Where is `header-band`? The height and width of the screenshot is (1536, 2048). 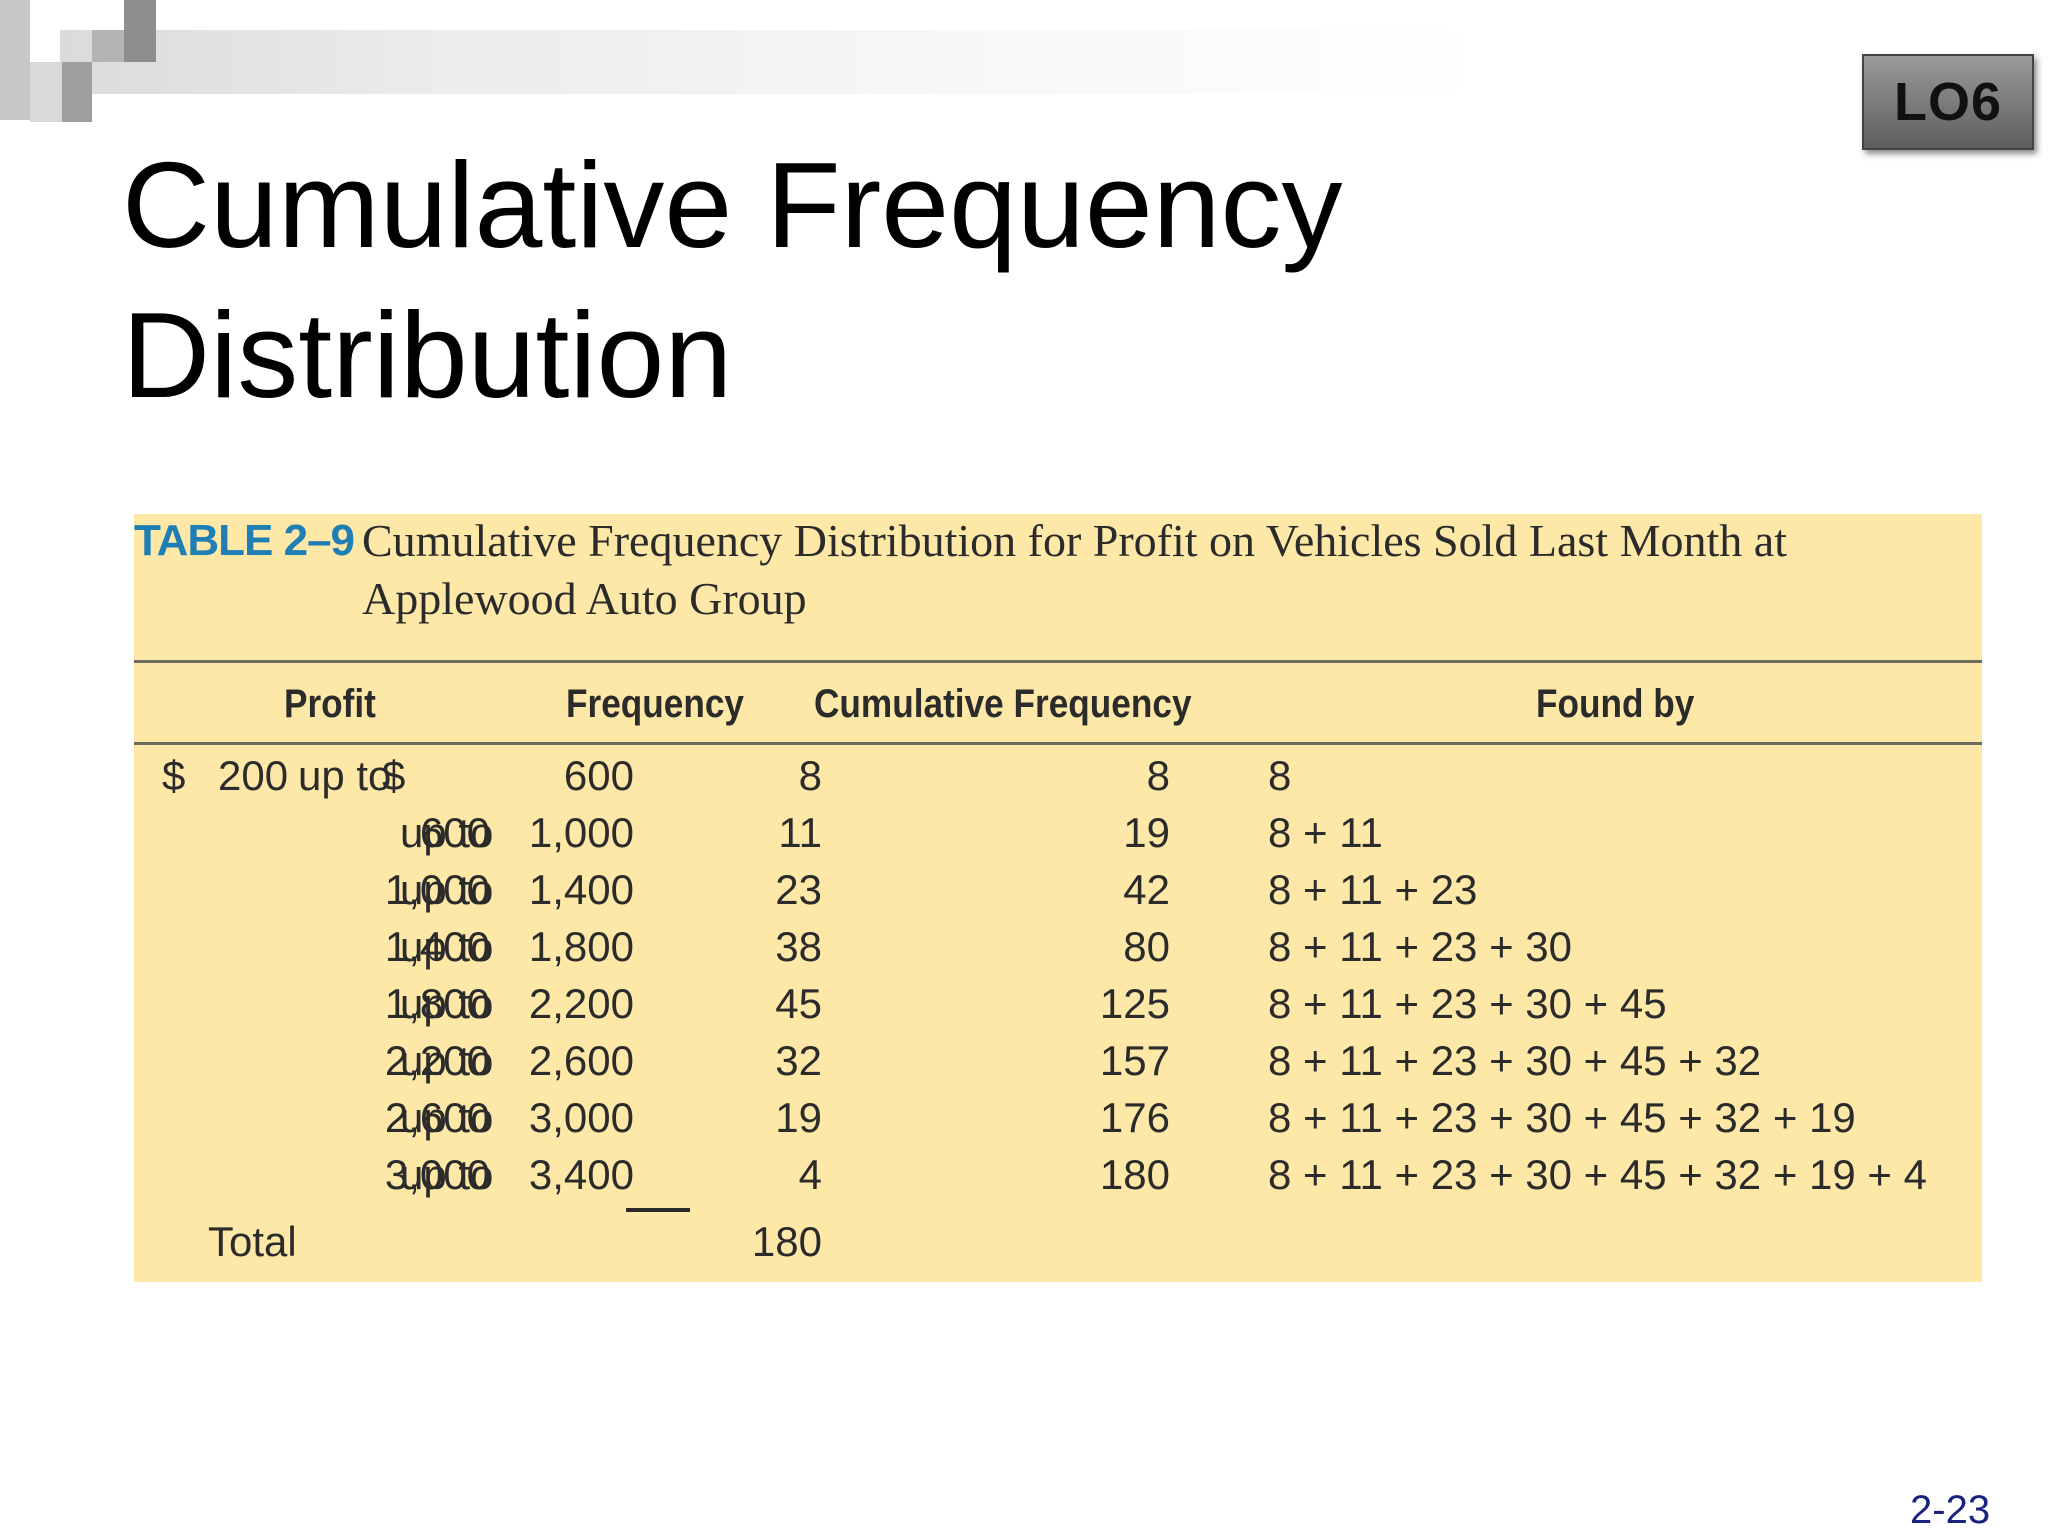
header-band is located at coordinates (740, 62).